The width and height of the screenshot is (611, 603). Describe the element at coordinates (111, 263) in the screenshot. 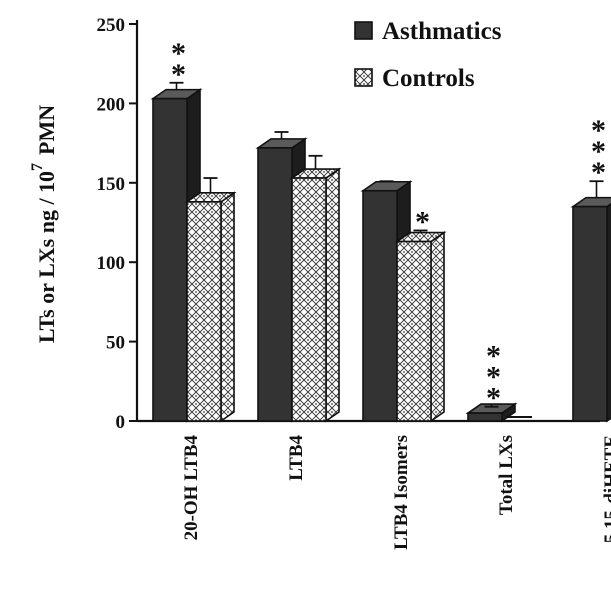

I see `y-tick-label: 100` at that location.